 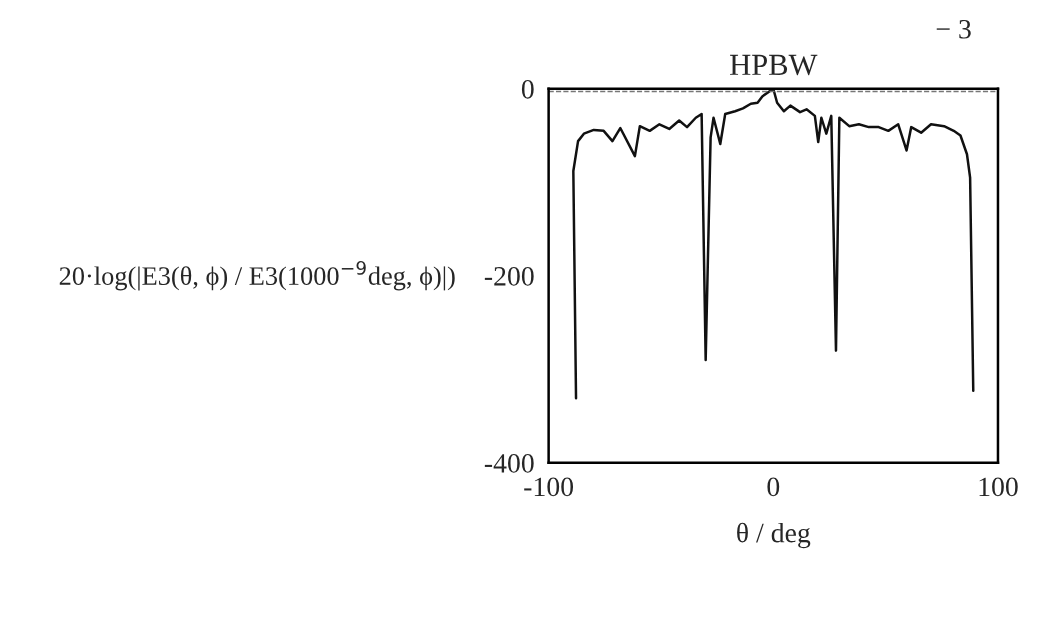 I want to click on y-tick-label: -400, so click(x=509, y=463).